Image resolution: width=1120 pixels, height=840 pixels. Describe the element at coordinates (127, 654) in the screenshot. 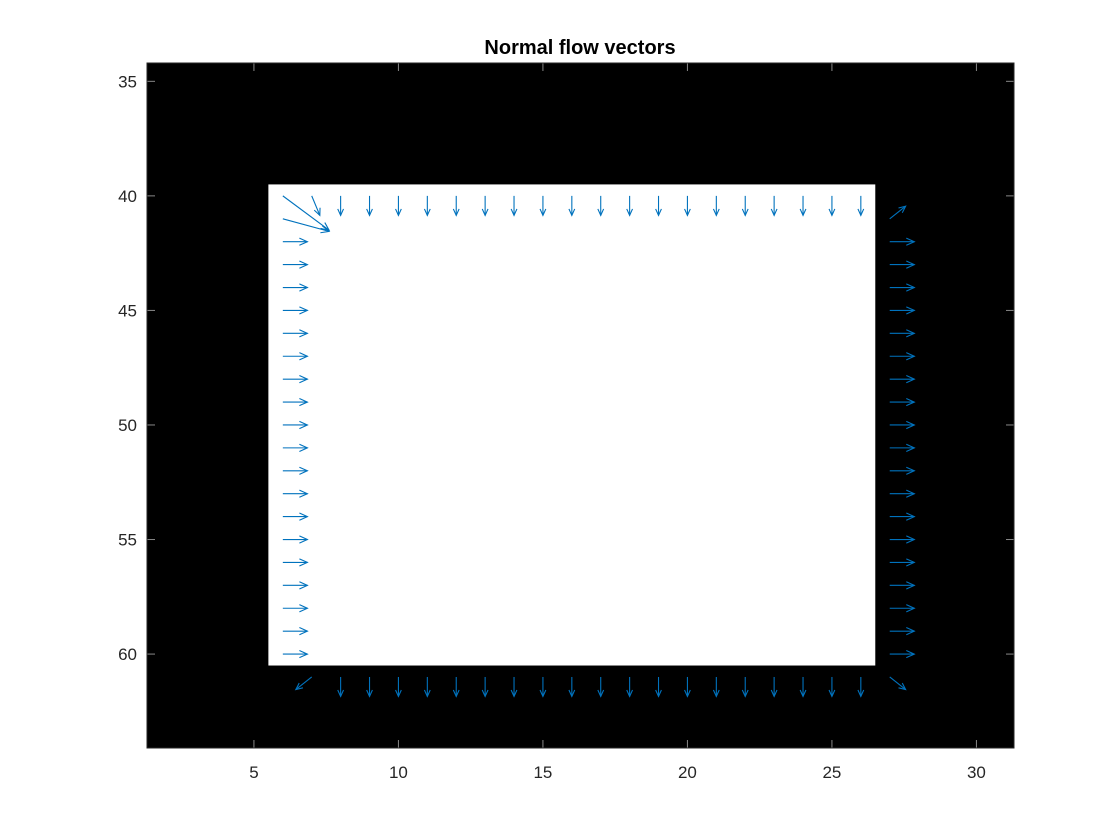

I see `y-tick-label: 60` at that location.